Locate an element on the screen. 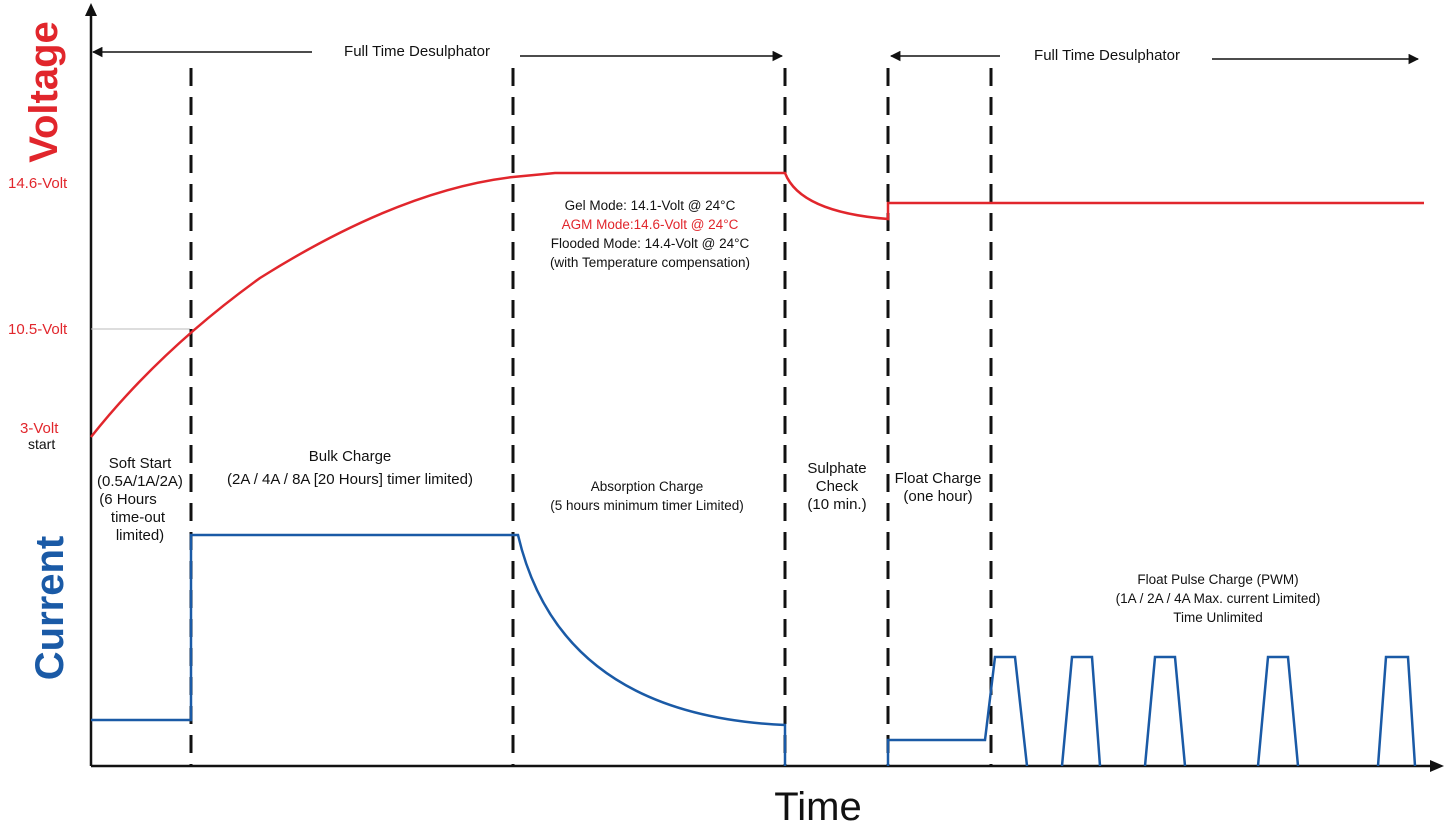 The image size is (1444, 834). sulphate-line-3: (10 min.) is located at coordinates (836, 504).